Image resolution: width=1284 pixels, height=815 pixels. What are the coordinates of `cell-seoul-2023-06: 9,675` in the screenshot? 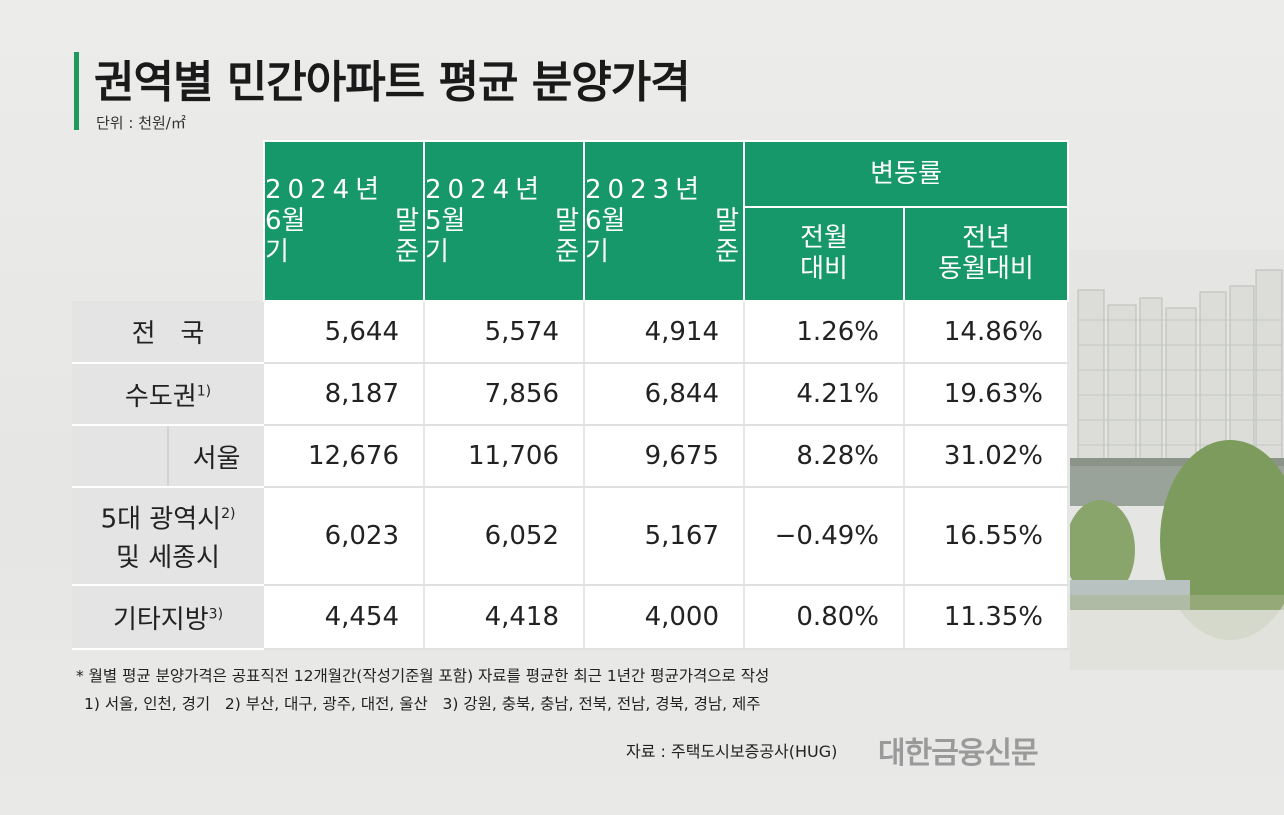 It's located at (664, 456).